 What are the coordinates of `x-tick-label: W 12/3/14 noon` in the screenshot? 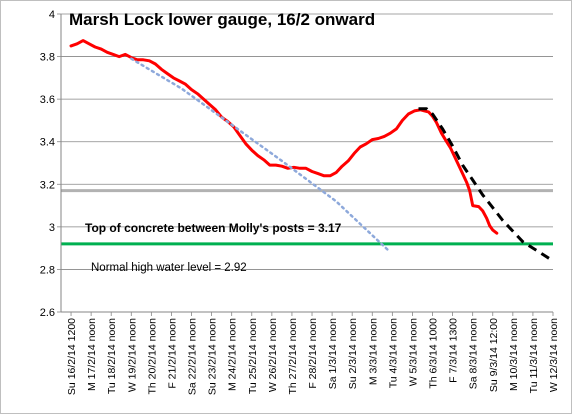 It's located at (554, 355).